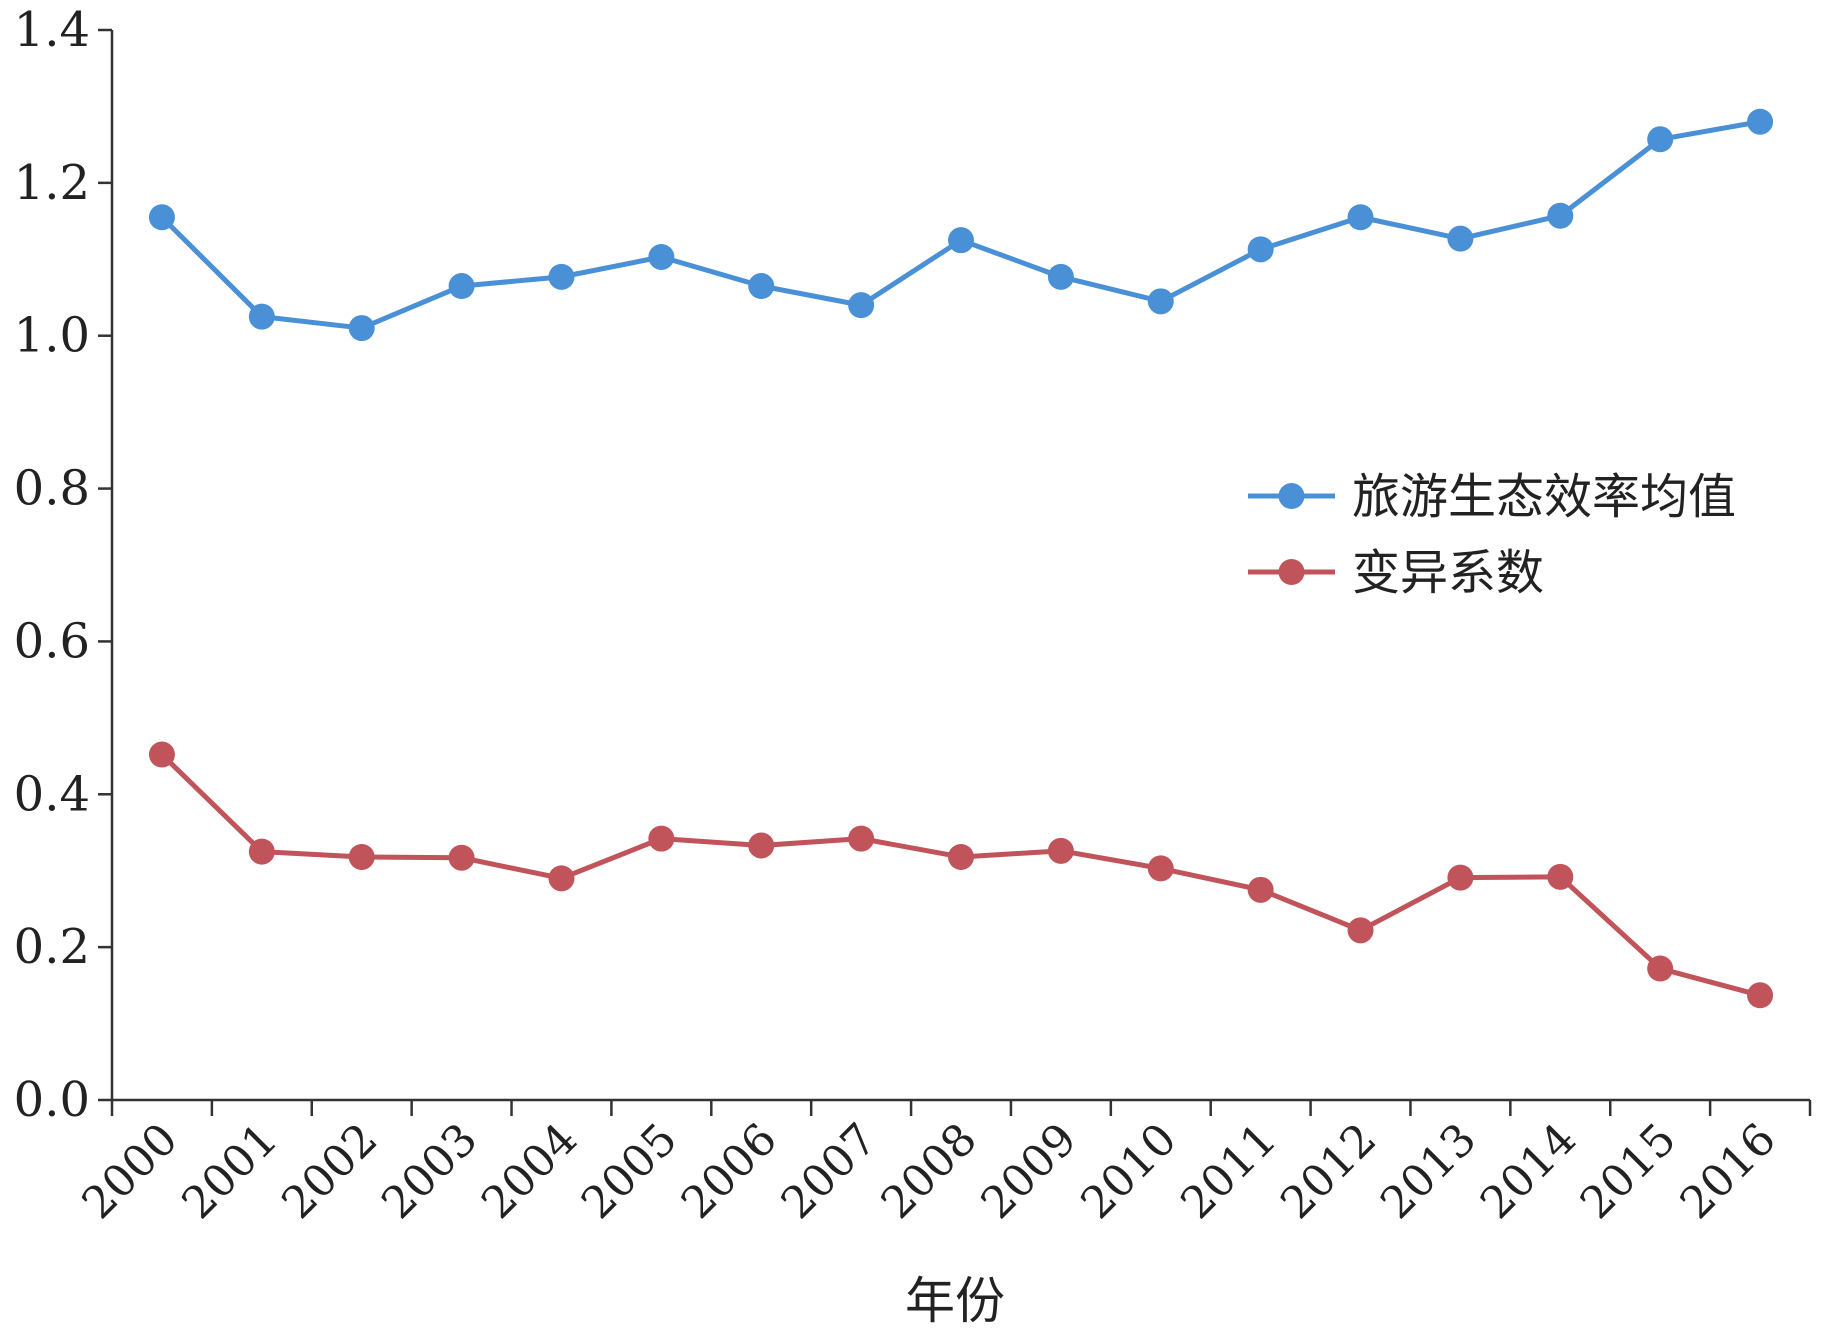 This screenshot has height=1337, width=1822. Describe the element at coordinates (52, 641) in the screenshot. I see `y-tick-label: 0.6` at that location.